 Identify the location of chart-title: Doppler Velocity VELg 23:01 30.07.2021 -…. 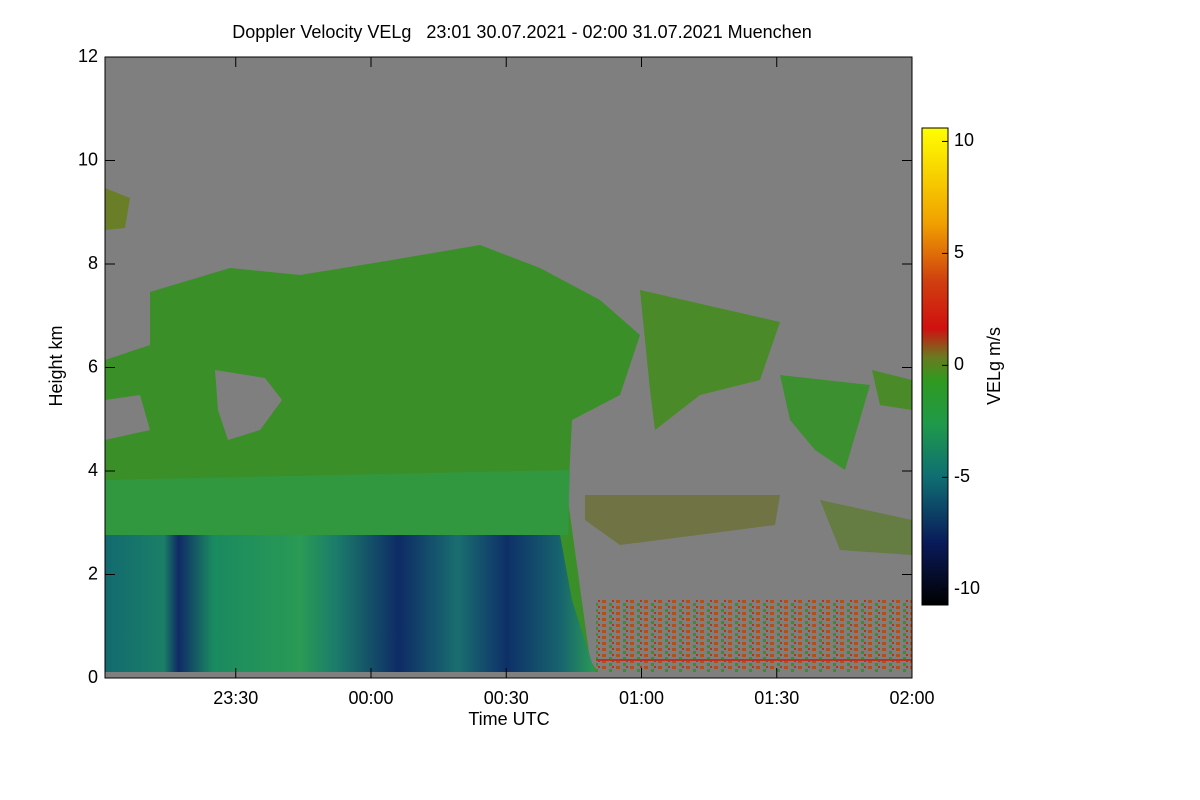
(521, 32).